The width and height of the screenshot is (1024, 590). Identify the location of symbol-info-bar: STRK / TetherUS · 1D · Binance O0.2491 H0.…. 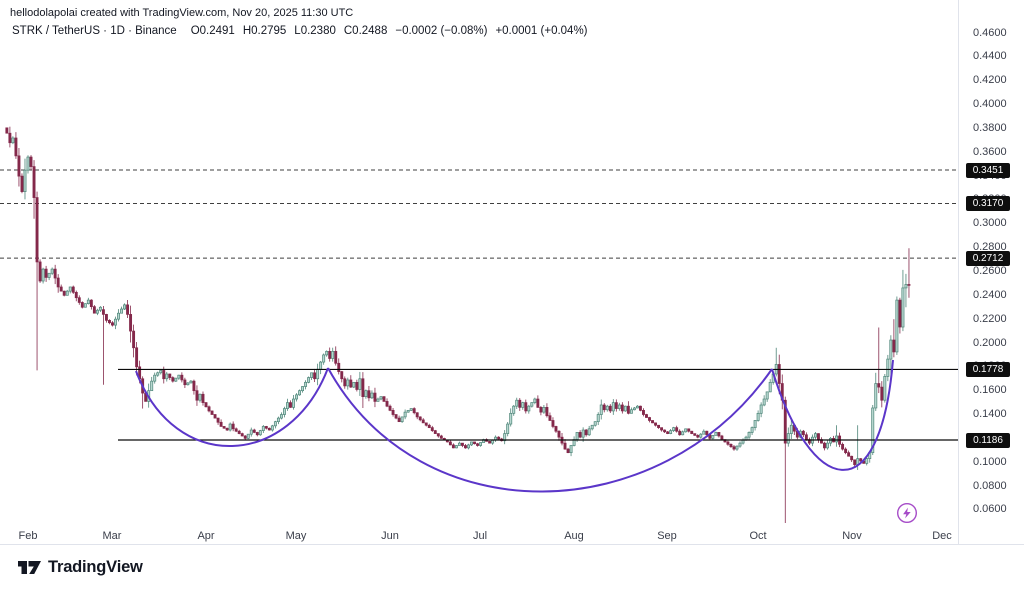
(300, 31).